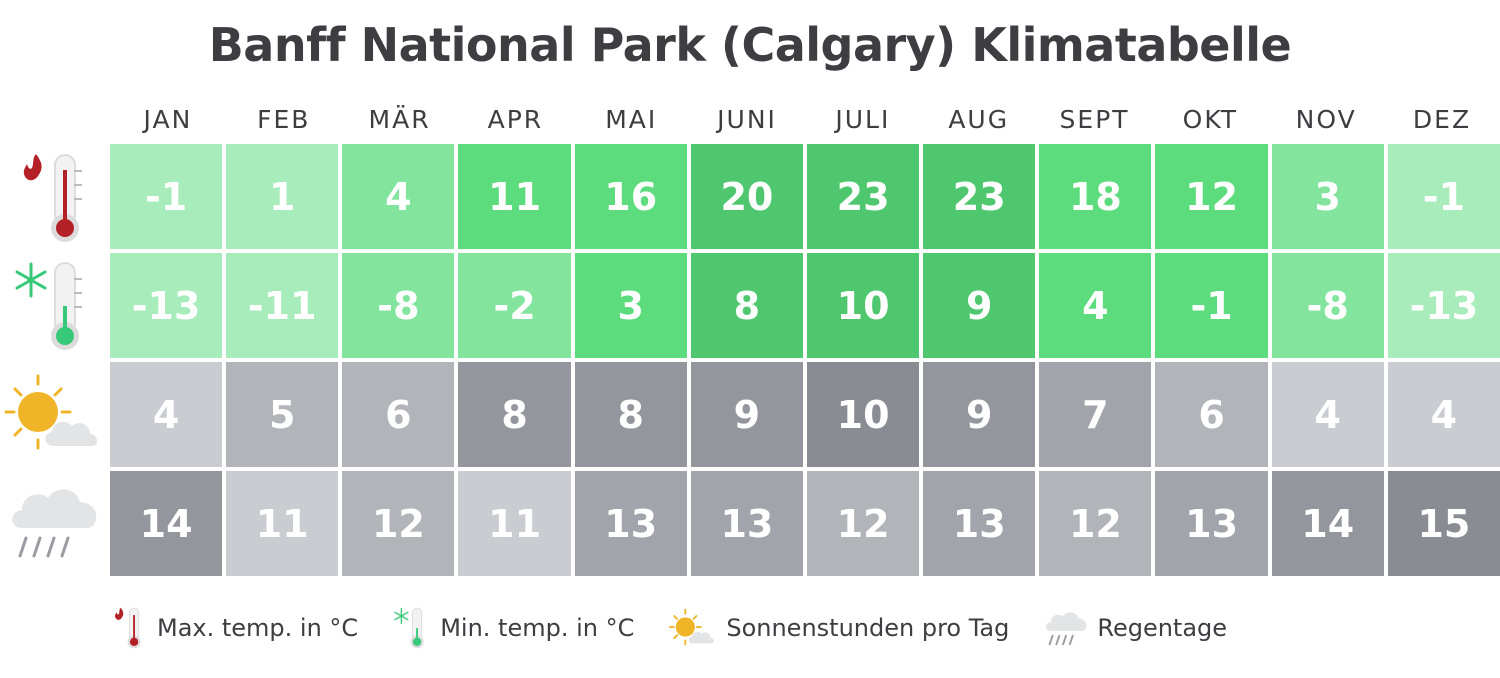 The height and width of the screenshot is (678, 1500). I want to click on legend-label: Max. temp. in °C, so click(258, 628).